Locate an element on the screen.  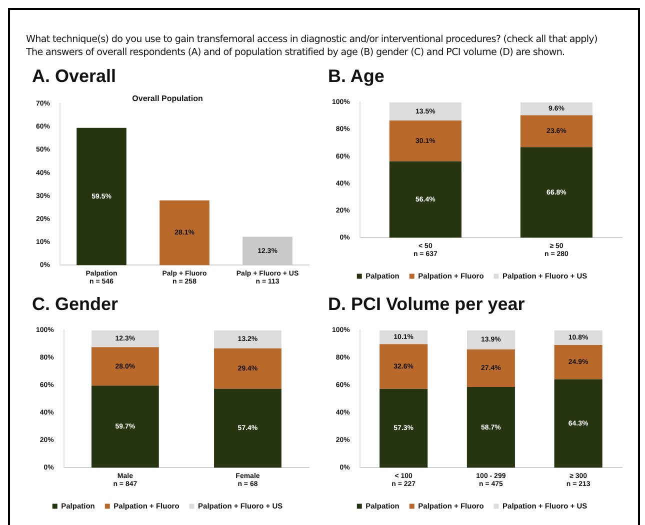
text: The answers of overall respondents (A) and of population stratified by age (B) gender (C) and PCI volume (D) are shown. is located at coordinates (296, 52).